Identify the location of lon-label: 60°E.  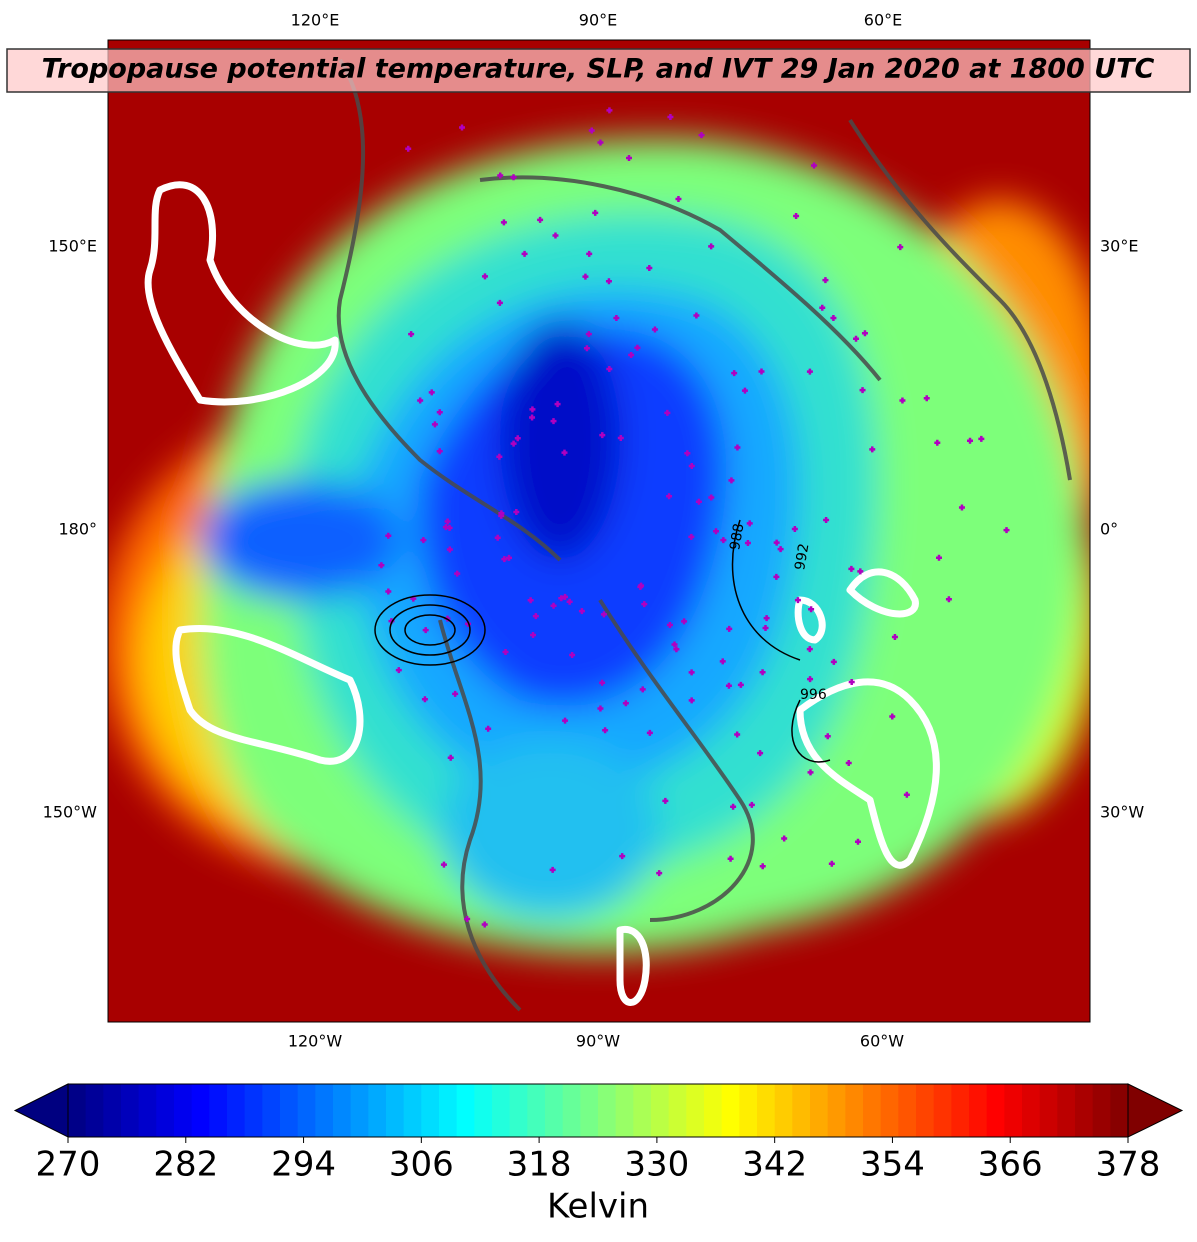
(883, 20).